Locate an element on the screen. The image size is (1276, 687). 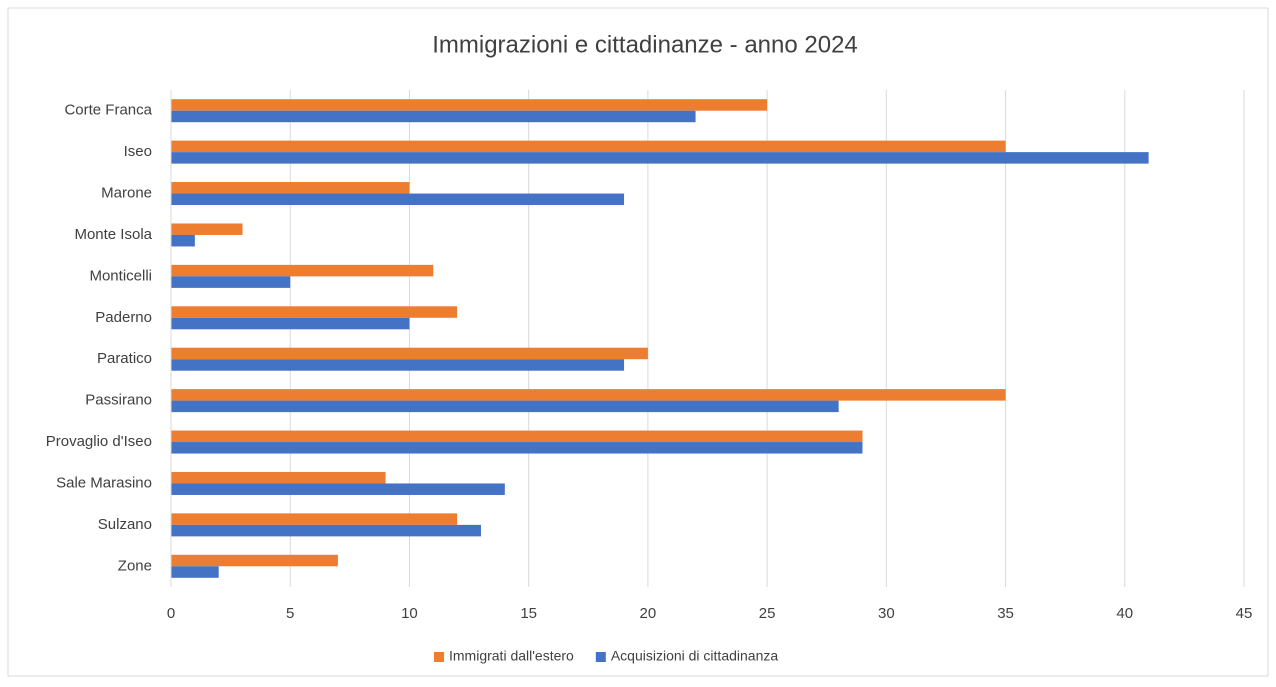
x-tick-label: 0 is located at coordinates (171, 613).